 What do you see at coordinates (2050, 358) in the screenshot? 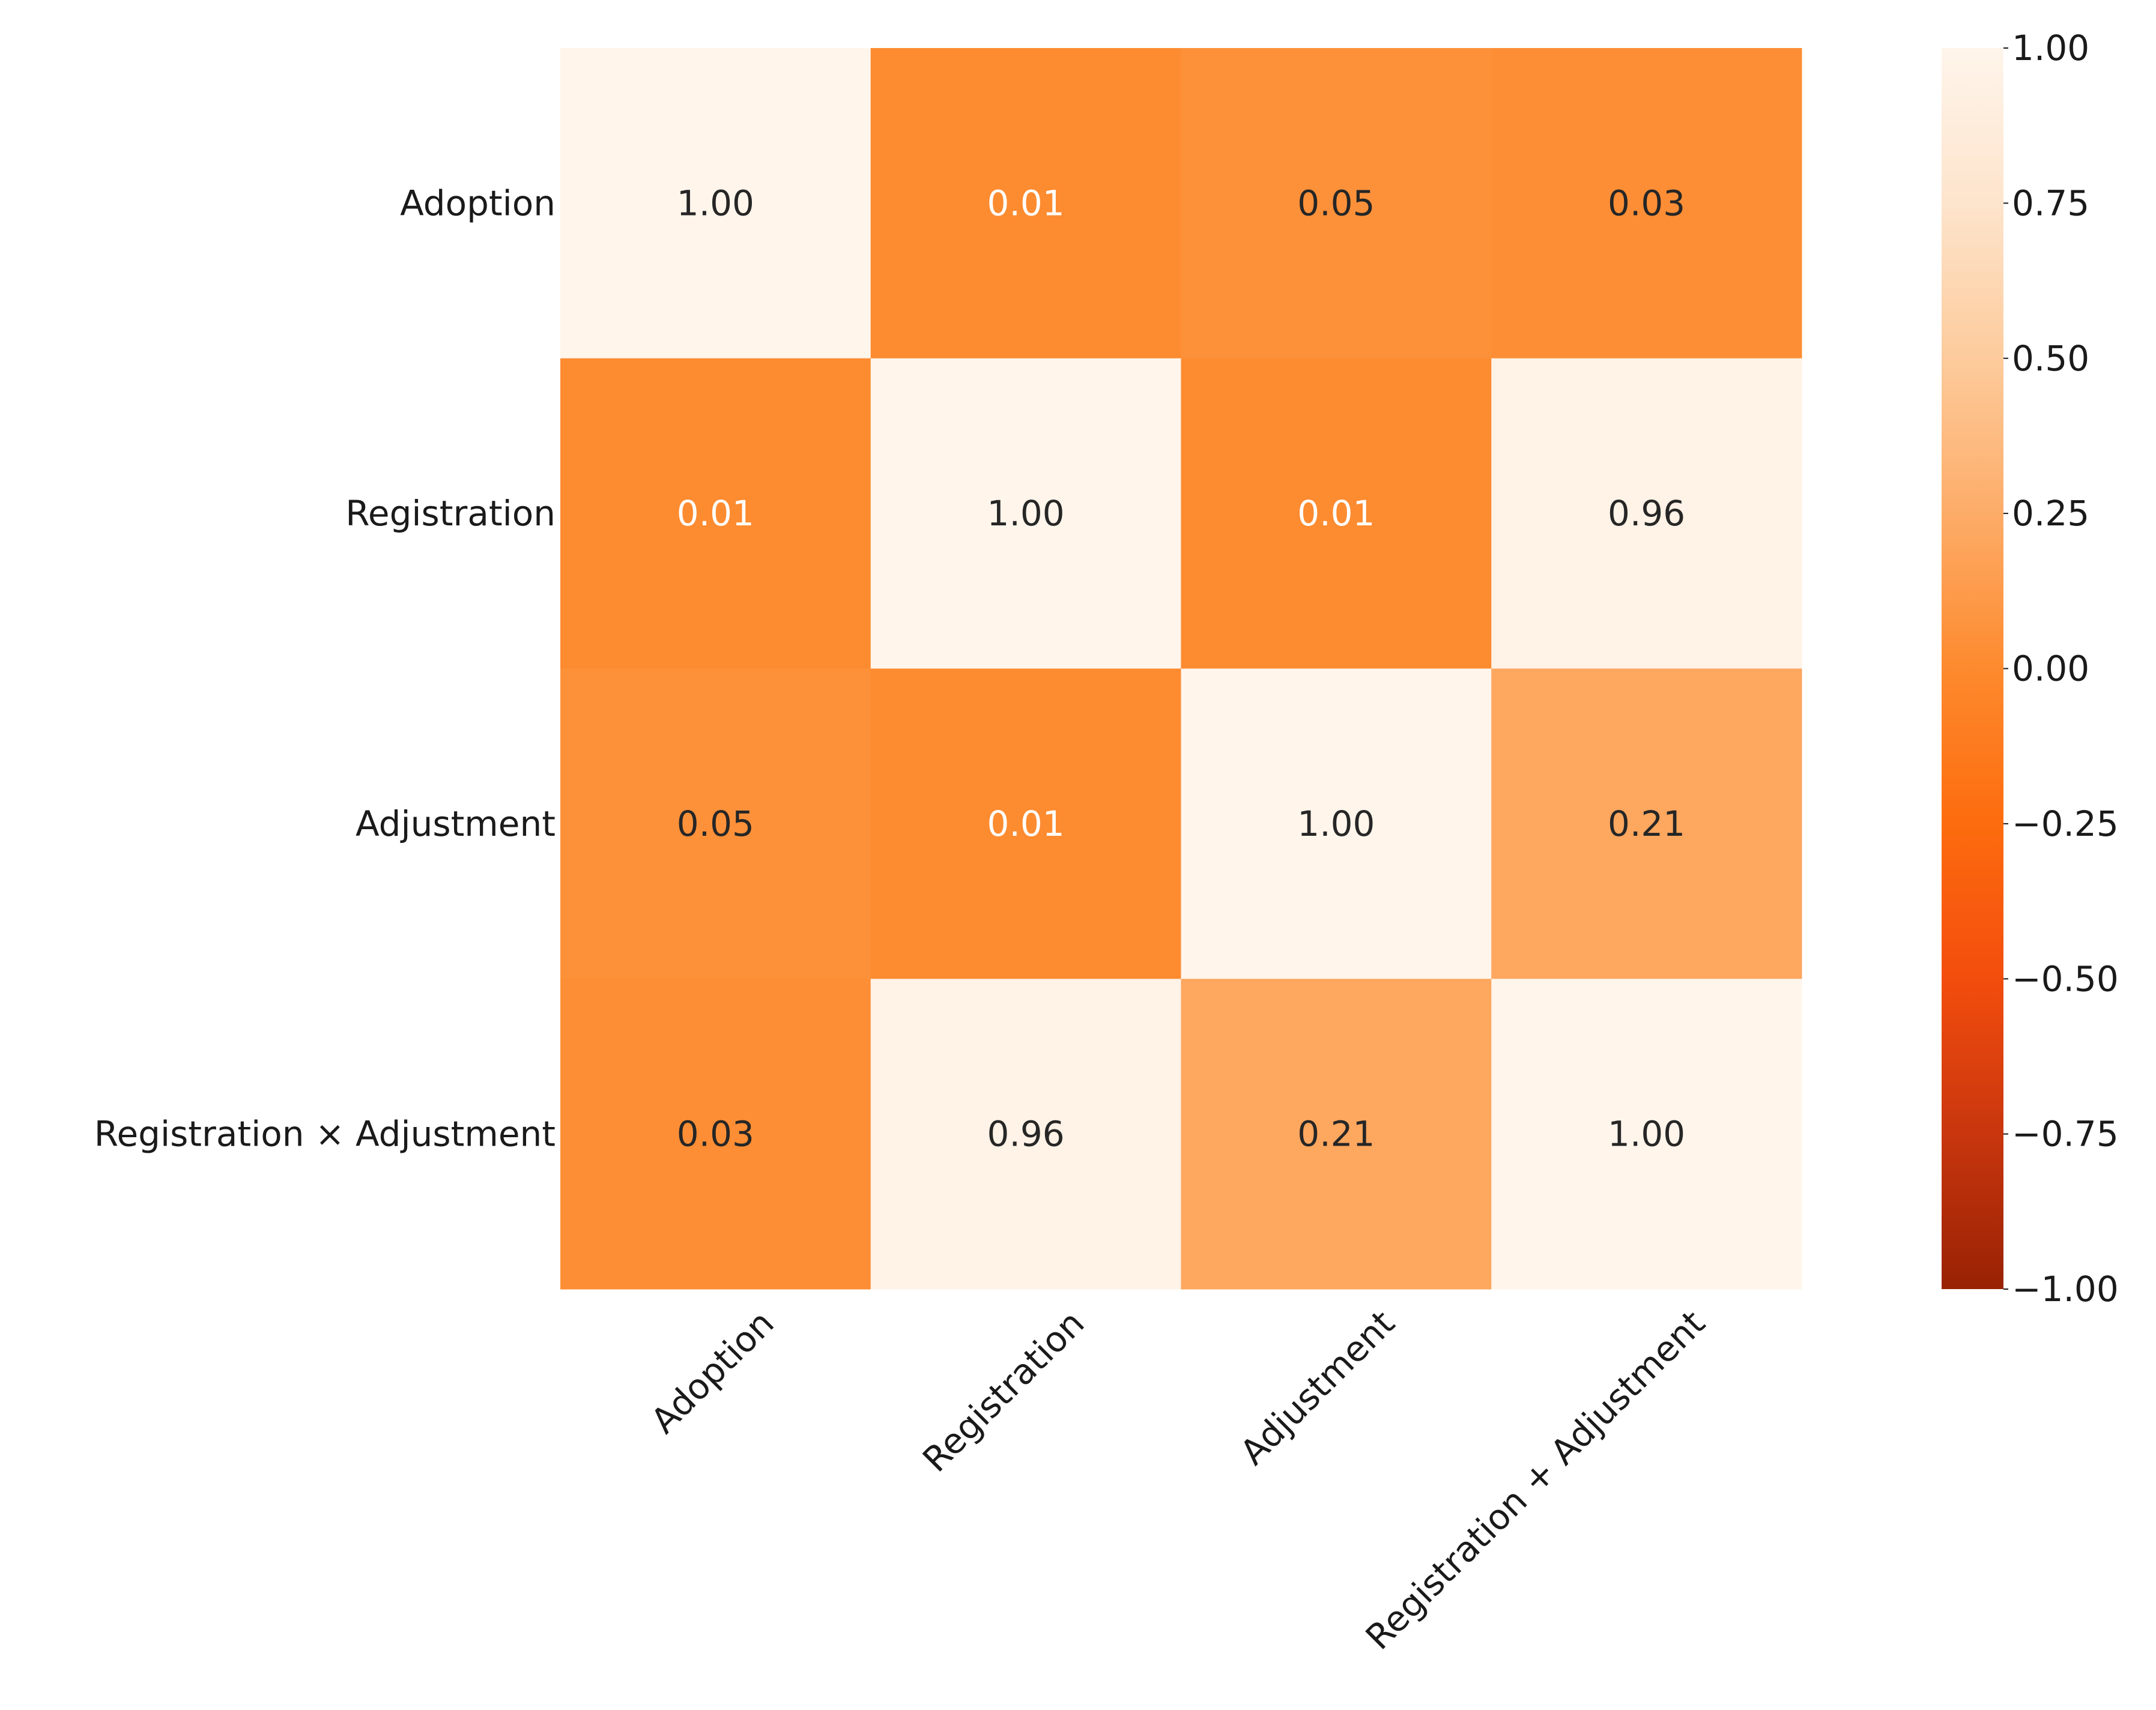
I see `colorbar-tick-label: 0.50` at bounding box center [2050, 358].